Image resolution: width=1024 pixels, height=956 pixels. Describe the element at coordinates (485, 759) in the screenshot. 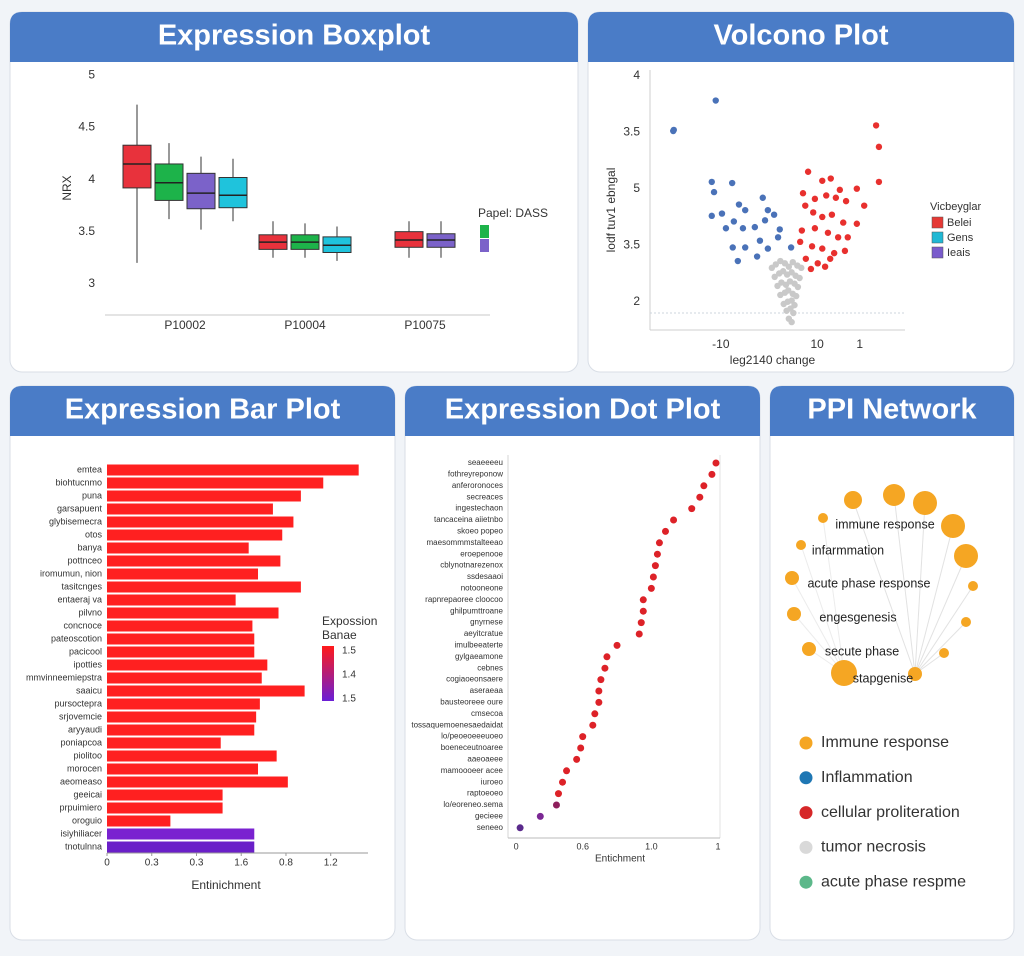

I see `category-label: aaeoaeee` at that location.